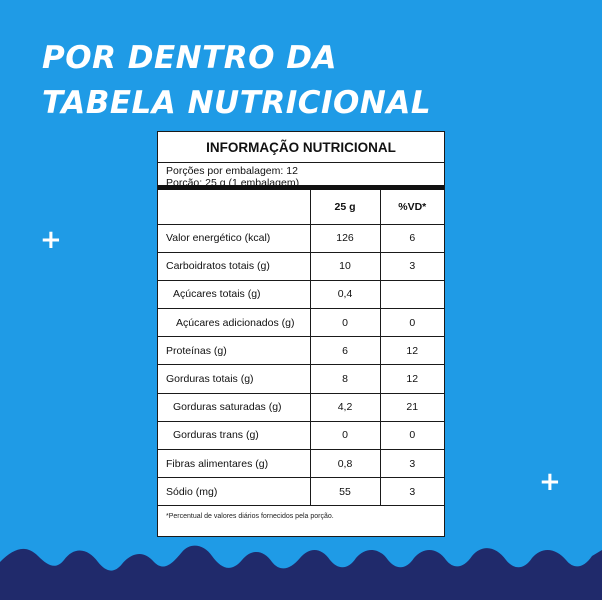 The width and height of the screenshot is (602, 600). What do you see at coordinates (345, 492) in the screenshot?
I see `nutrient-quantity: 55` at bounding box center [345, 492].